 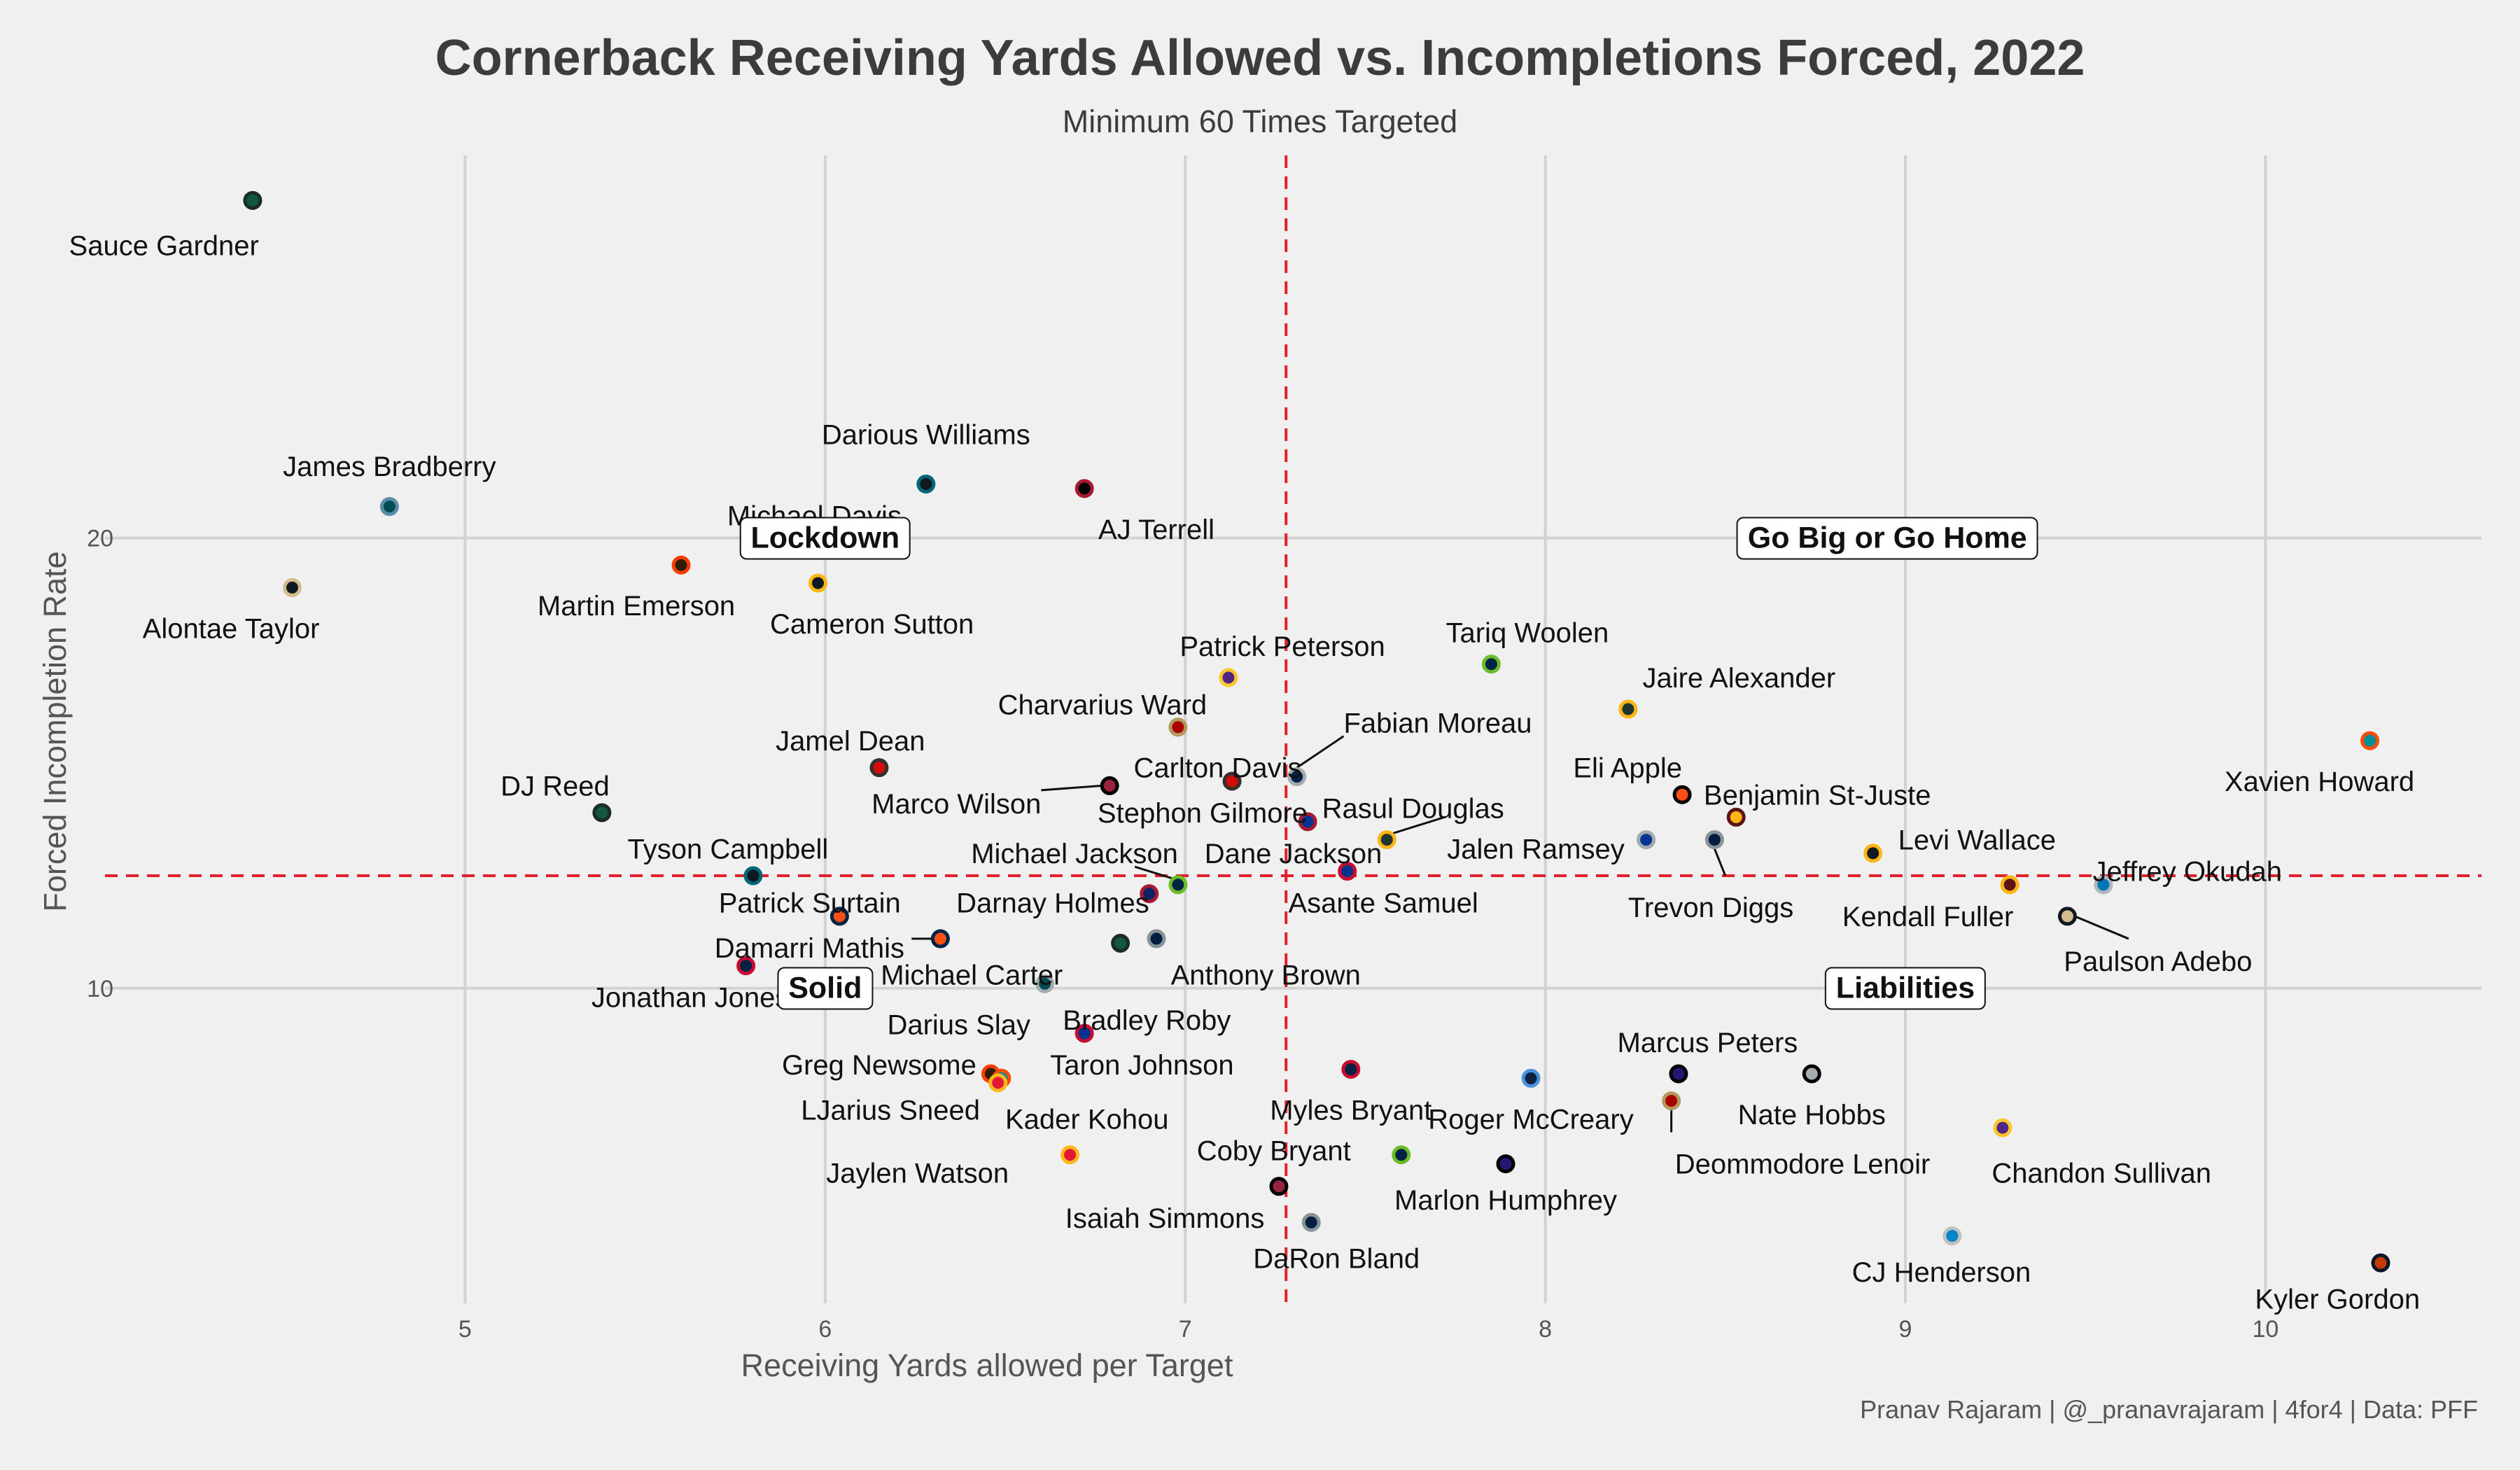 What do you see at coordinates (926, 435) in the screenshot?
I see `point-label: Darious Williams` at bounding box center [926, 435].